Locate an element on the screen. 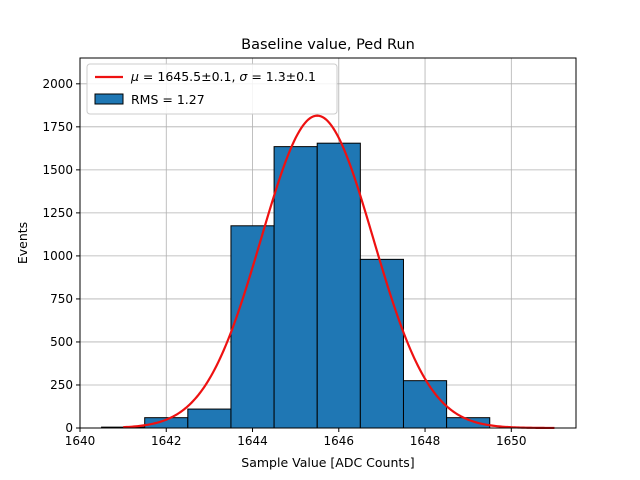 The height and width of the screenshot is (480, 640). x-tick-label: 1642 is located at coordinates (166, 441).